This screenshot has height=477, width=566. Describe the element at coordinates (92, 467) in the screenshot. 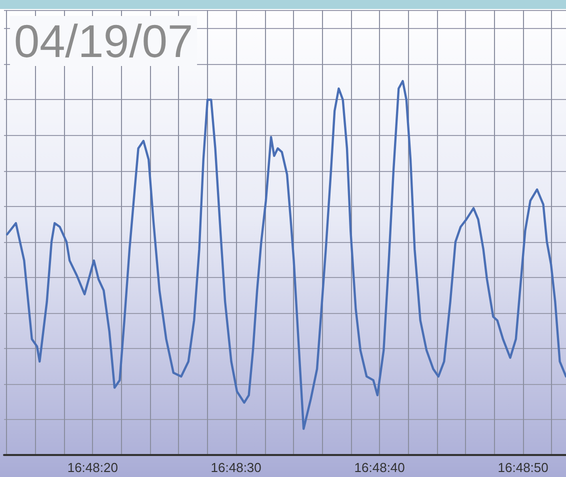

I see `x-tick-label: 16:48:20` at that location.